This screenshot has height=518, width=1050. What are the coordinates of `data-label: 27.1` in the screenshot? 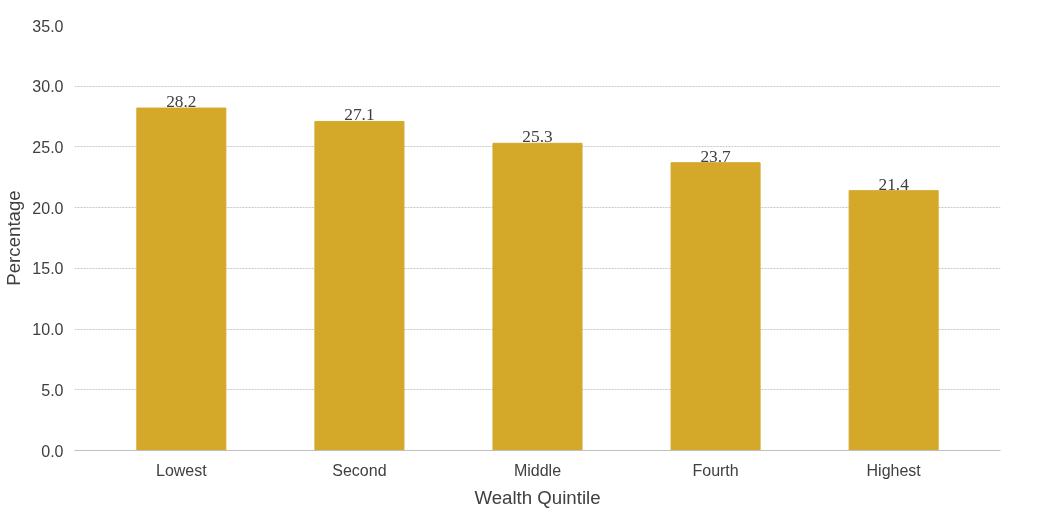 It's located at (359, 115).